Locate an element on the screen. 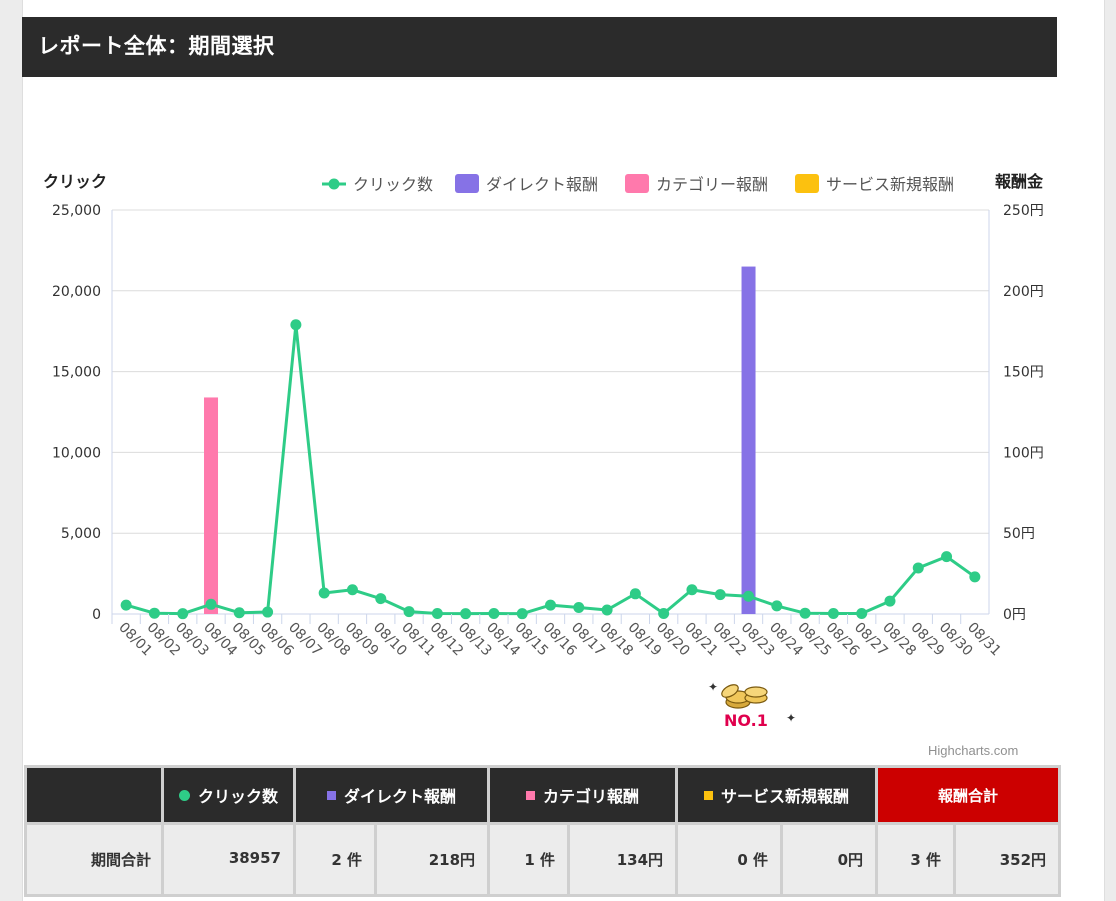  legend-item: クリック数 is located at coordinates (377, 184).